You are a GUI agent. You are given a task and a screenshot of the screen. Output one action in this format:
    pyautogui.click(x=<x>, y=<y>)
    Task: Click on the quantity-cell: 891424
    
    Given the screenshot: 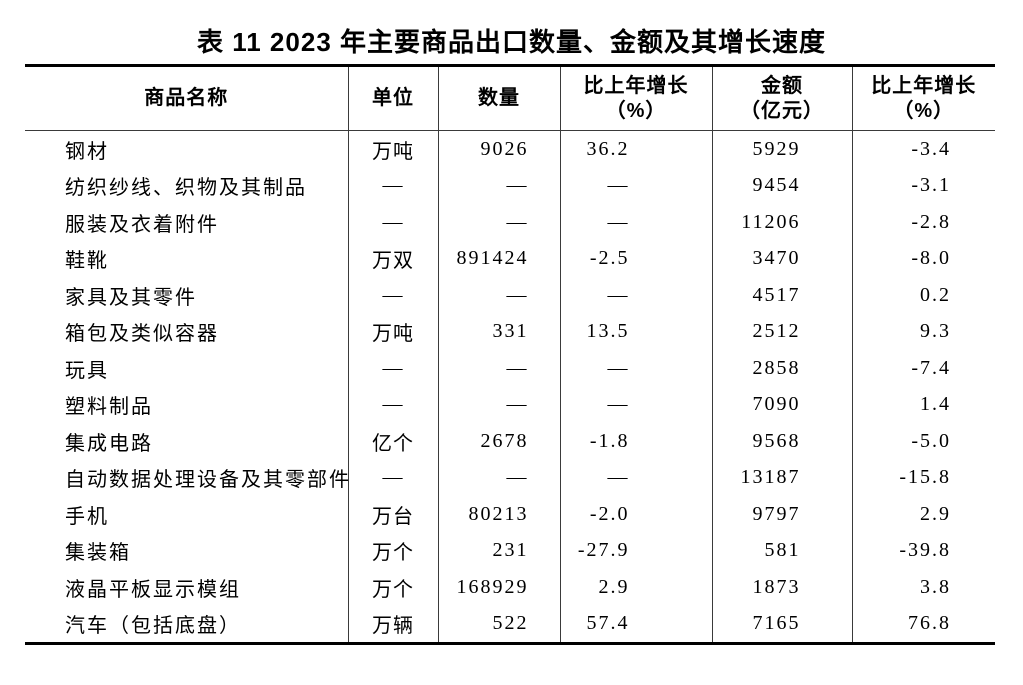 What is the action you would take?
    pyautogui.click(x=498, y=258)
    